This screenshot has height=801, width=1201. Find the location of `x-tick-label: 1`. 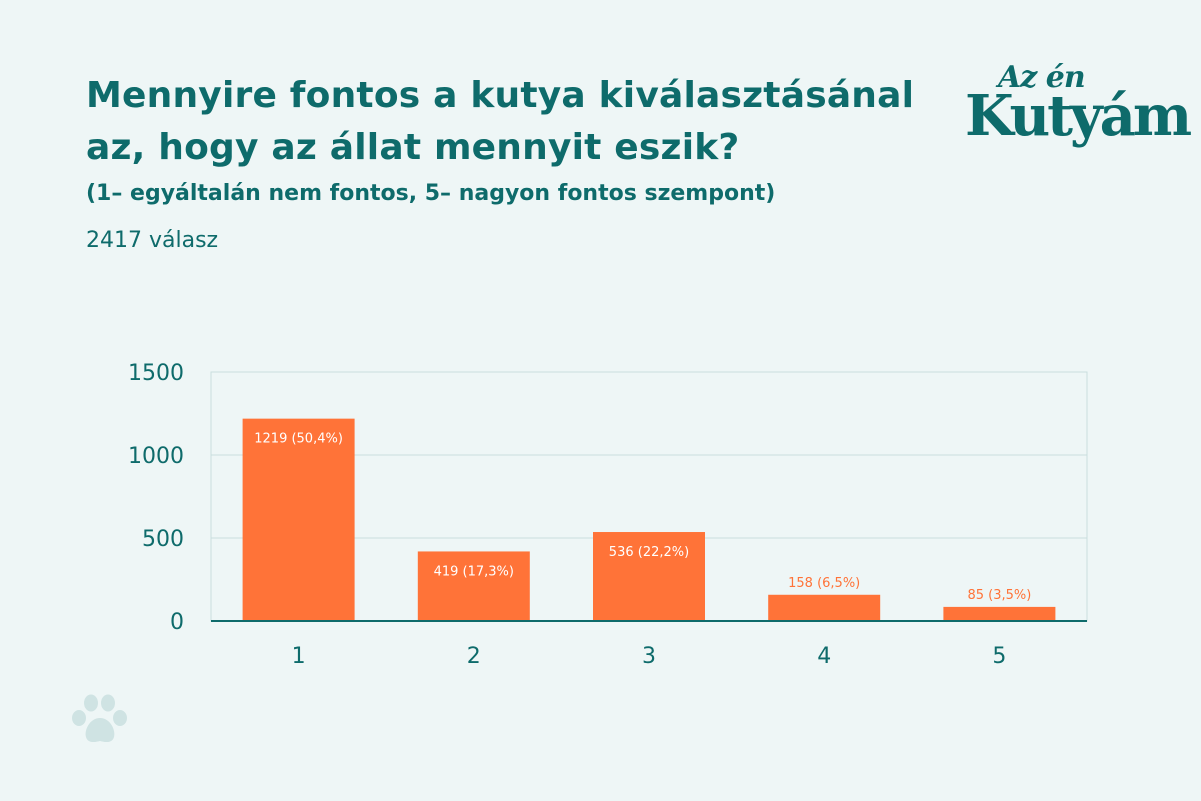

x-tick-label: 1 is located at coordinates (299, 656).